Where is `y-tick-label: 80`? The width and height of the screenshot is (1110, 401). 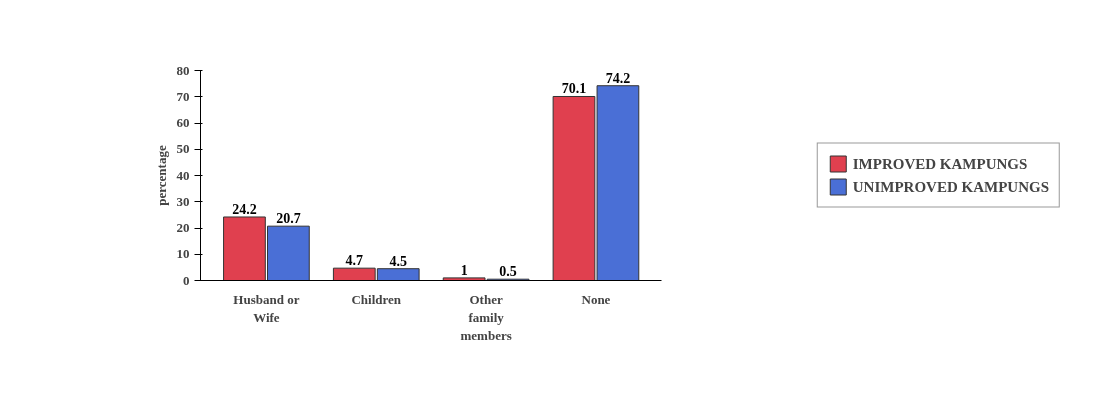 y-tick-label: 80 is located at coordinates (183, 70).